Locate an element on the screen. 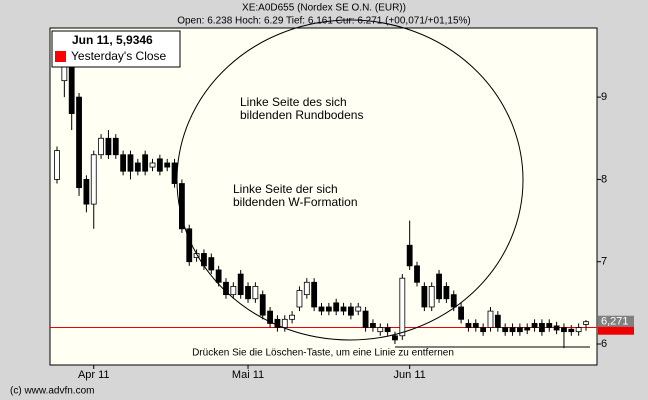  legend-title: Jun 11, 5,9346 is located at coordinates (112, 40).